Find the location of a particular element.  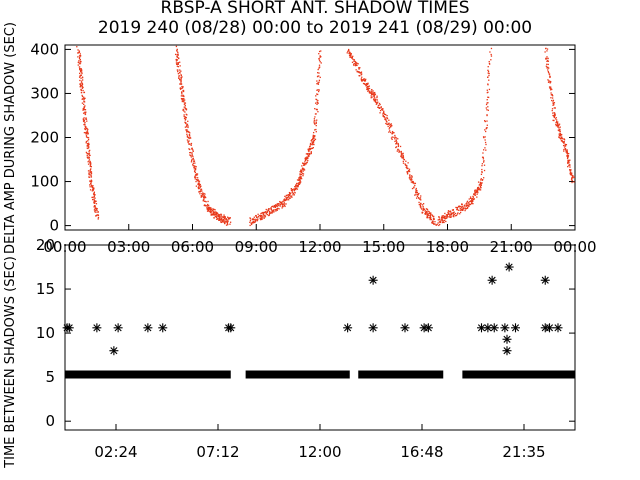

top-y-tick-label: 400 is located at coordinates (44, 49).